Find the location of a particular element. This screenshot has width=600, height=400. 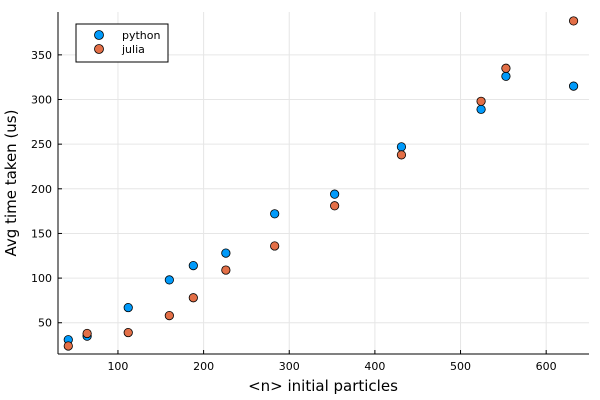

legend-box is located at coordinates (122, 43).